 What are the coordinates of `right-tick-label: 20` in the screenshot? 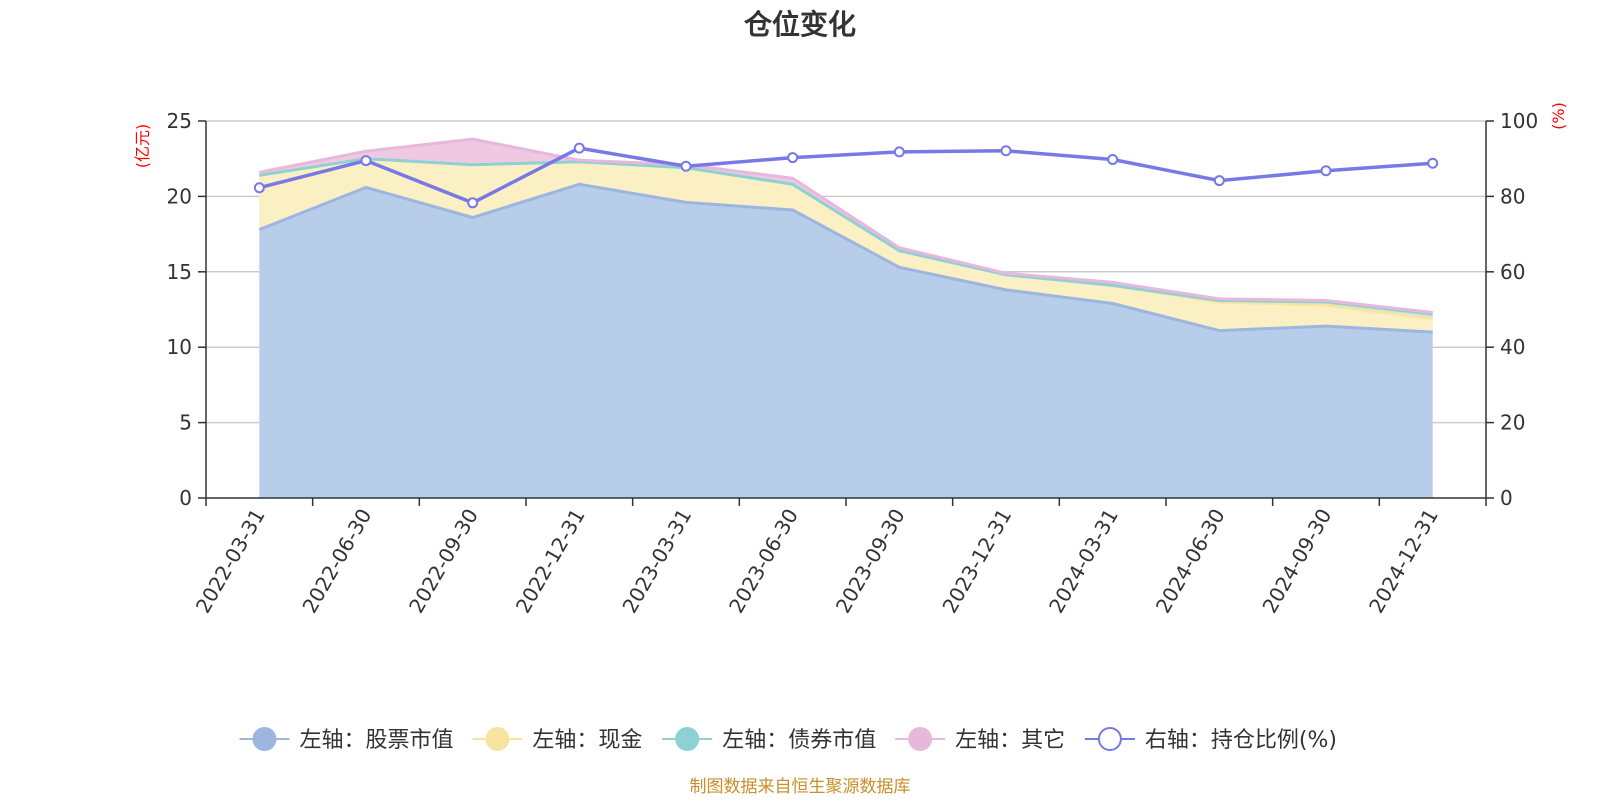 It's located at (1512, 423).